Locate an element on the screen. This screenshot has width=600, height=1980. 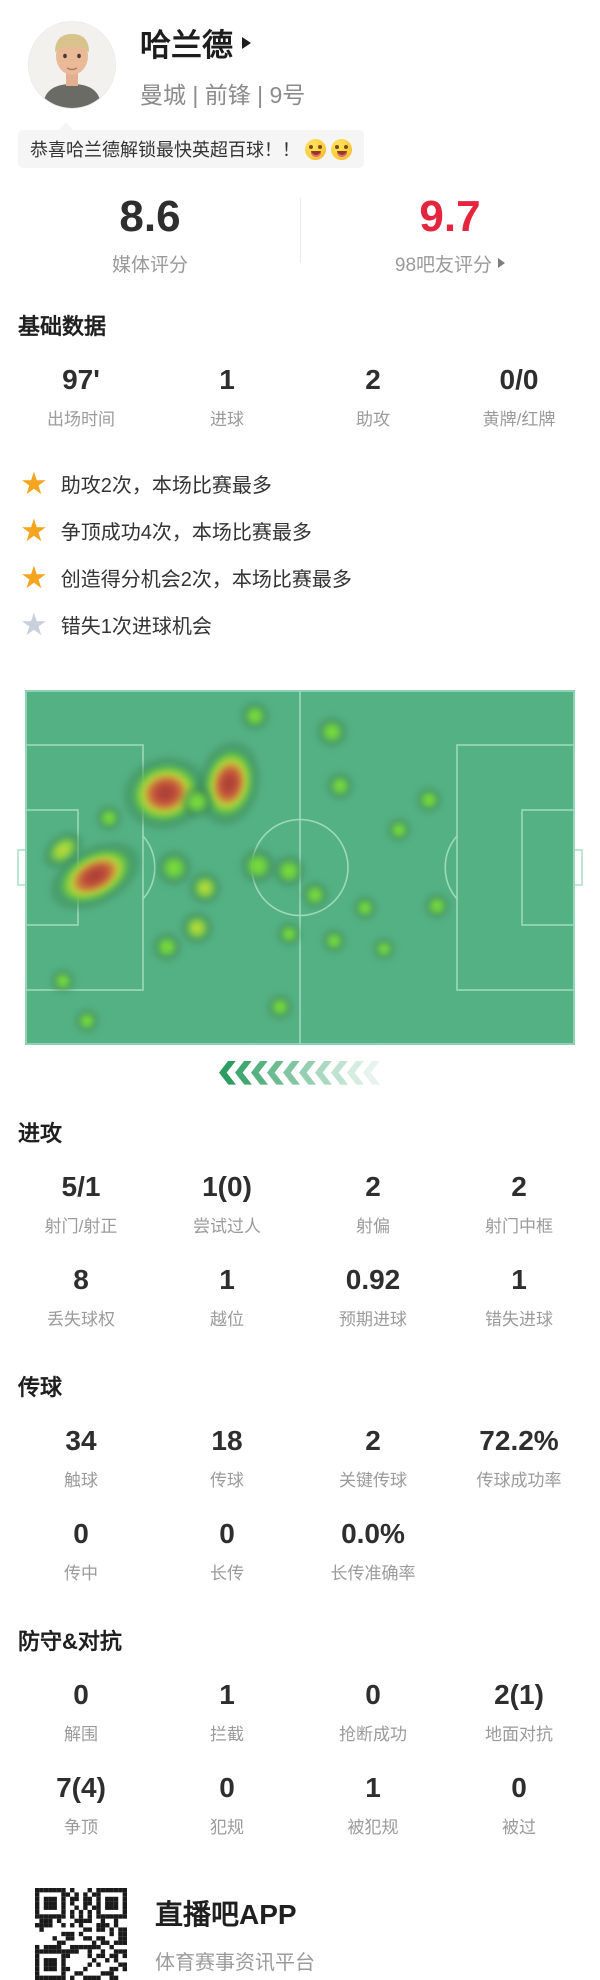
stat-cell: 0 传中 is located at coordinates (81, 1547).